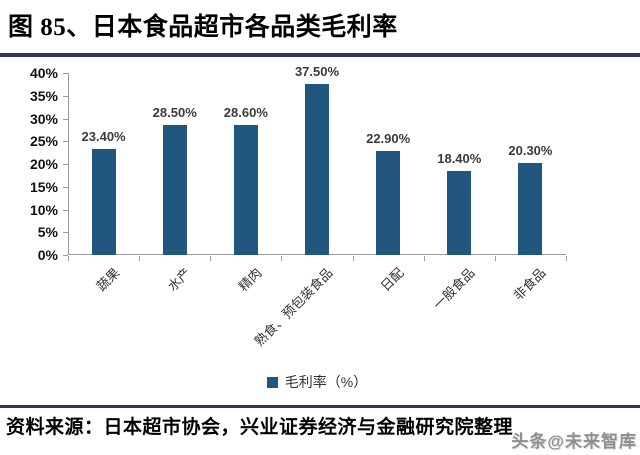 The image size is (640, 455). Describe the element at coordinates (43, 118) in the screenshot. I see `y-tick-label: 30%` at that location.